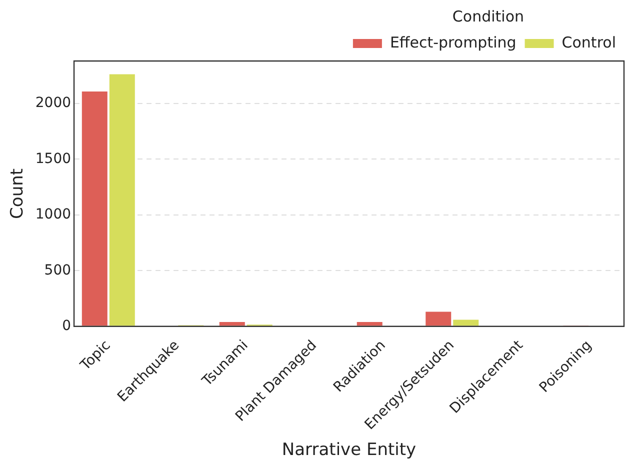 The height and width of the screenshot is (465, 626). I want to click on legend-label: Effect-prompting, so click(453, 42).